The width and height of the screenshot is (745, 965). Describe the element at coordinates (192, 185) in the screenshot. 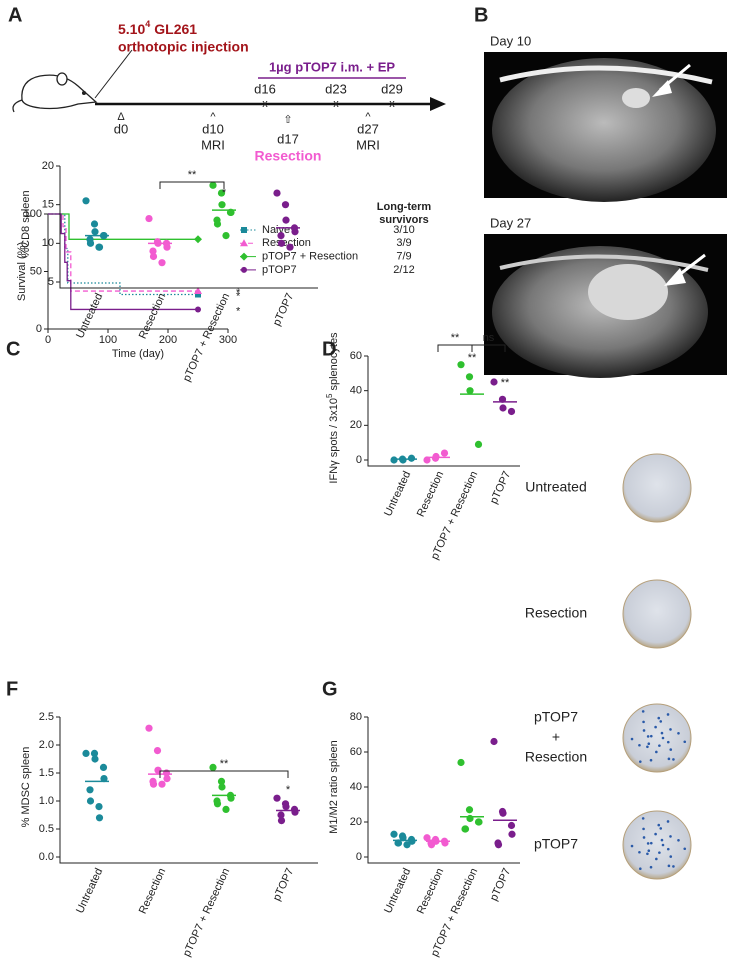

I see `significance-bracket` at that location.